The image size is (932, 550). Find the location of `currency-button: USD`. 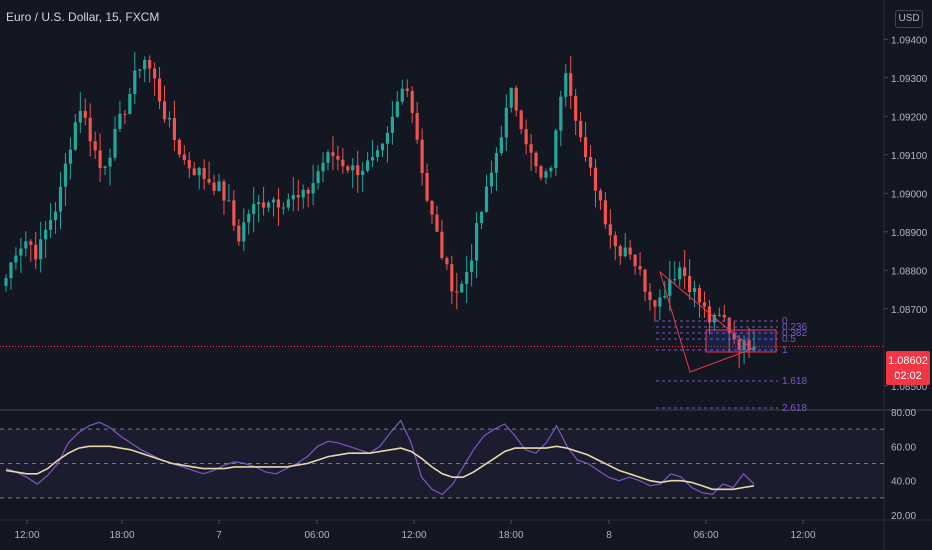

currency-button: USD is located at coordinates (909, 19).